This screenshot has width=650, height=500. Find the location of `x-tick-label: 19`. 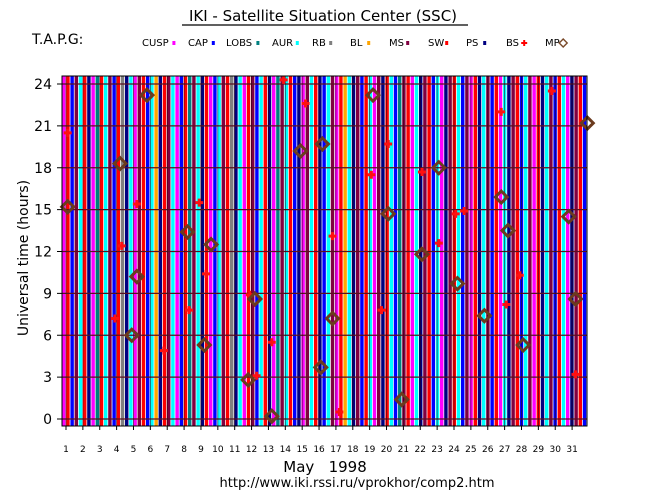

x-tick-label: 19 is located at coordinates (370, 450).